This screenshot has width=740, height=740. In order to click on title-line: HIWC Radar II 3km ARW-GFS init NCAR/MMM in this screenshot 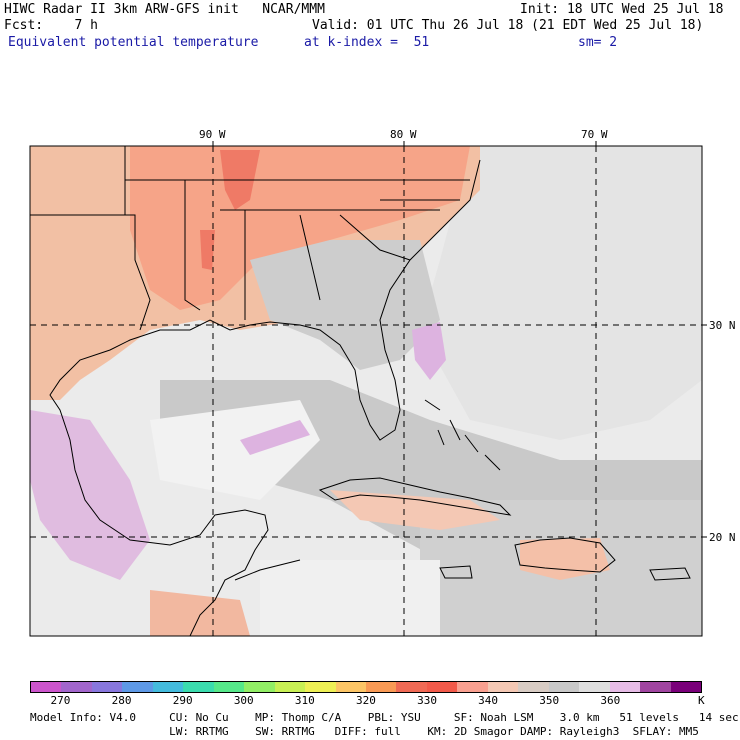, I will do `click(164, 9)`.